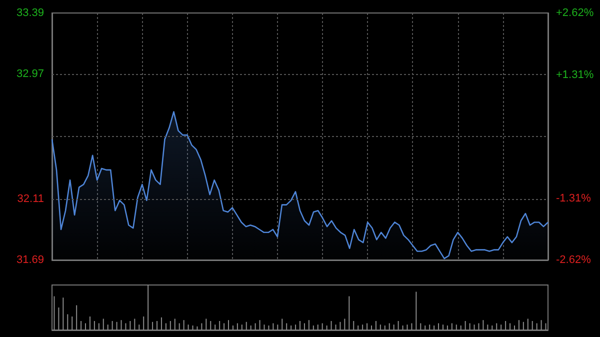  I want to click on y-tick-label: 32.97, so click(30, 74).